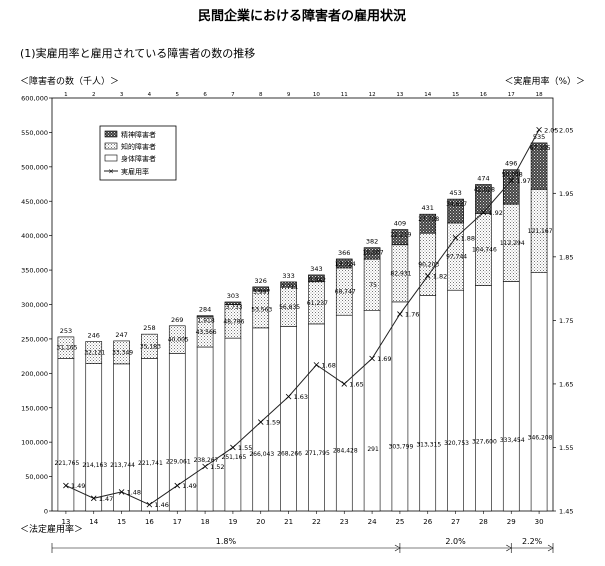 The width and height of the screenshot is (605, 566). I want to click on top-index-label: 6, so click(205, 95).